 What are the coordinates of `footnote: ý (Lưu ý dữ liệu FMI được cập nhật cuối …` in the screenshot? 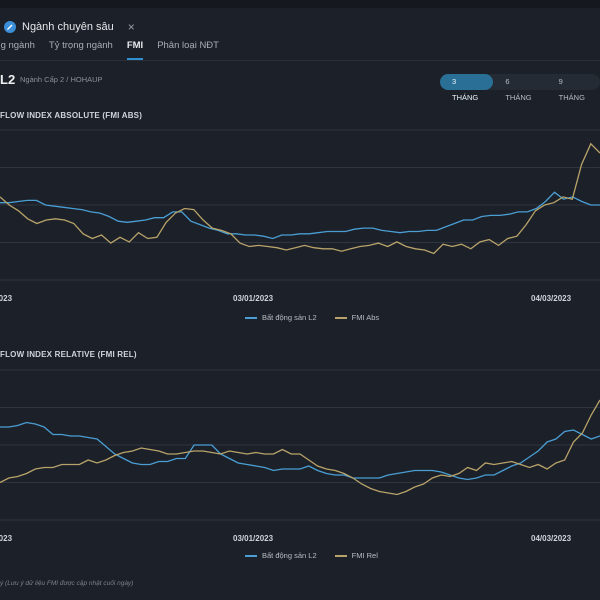 It's located at (67, 583).